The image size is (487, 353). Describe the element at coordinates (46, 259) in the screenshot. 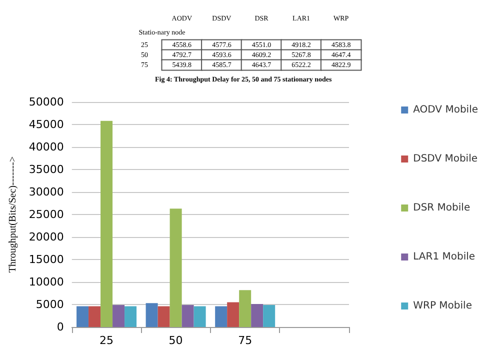

I see `y-tick-label: 15000` at that location.